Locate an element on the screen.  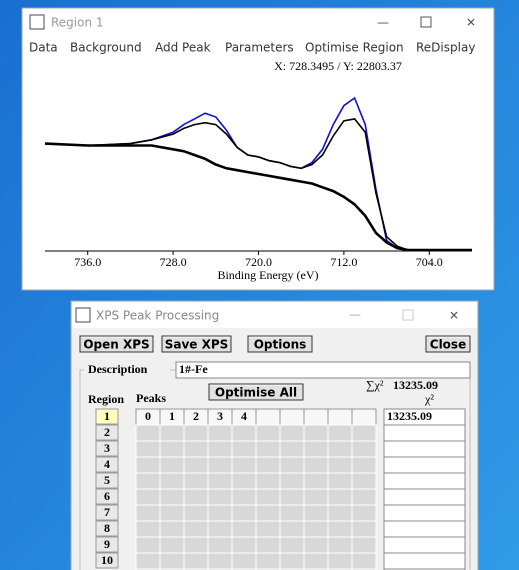
region-number: 8 is located at coordinates (107, 528).